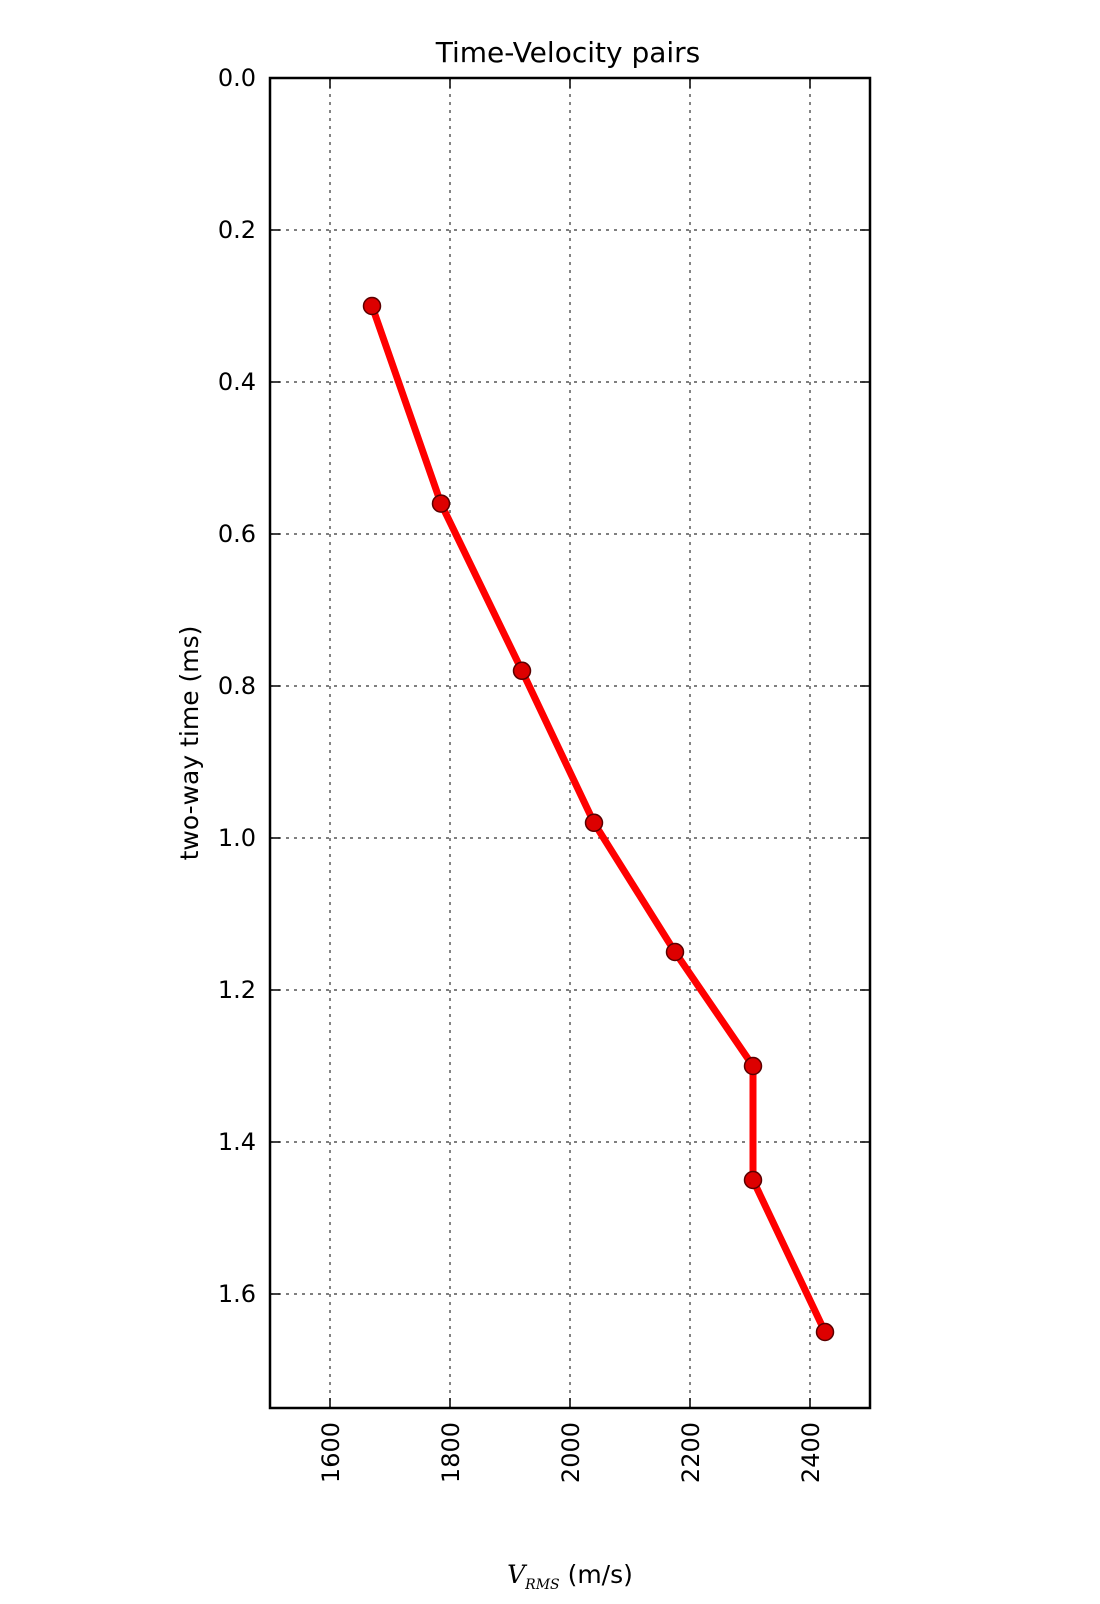 This screenshot has width=1100, height=1604. Describe the element at coordinates (237, 78) in the screenshot. I see `y-tick-label: 0.0` at that location.